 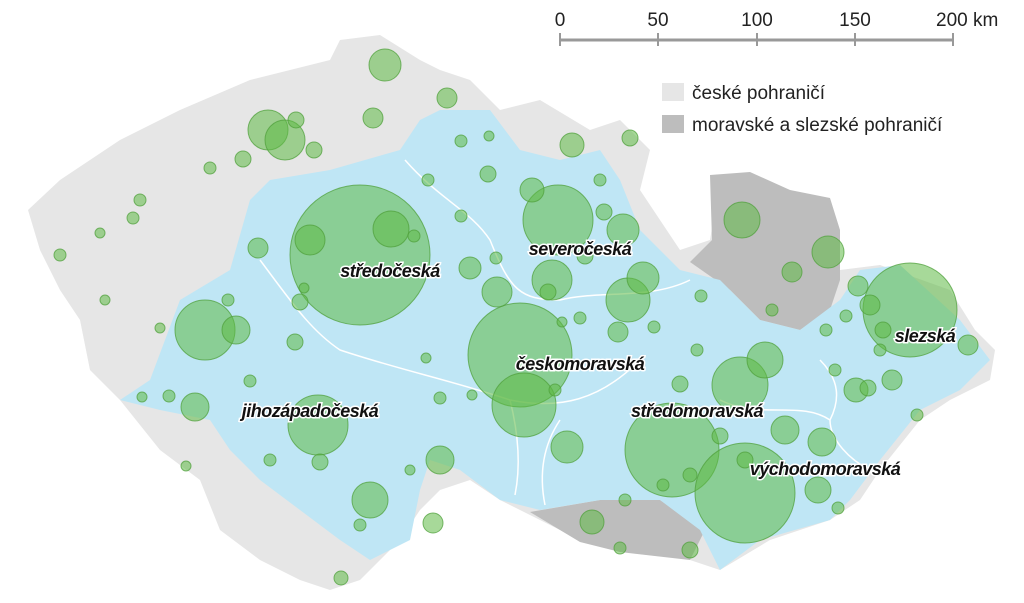 What do you see at coordinates (825, 469) in the screenshot?
I see `region-label: východomoravská` at bounding box center [825, 469].